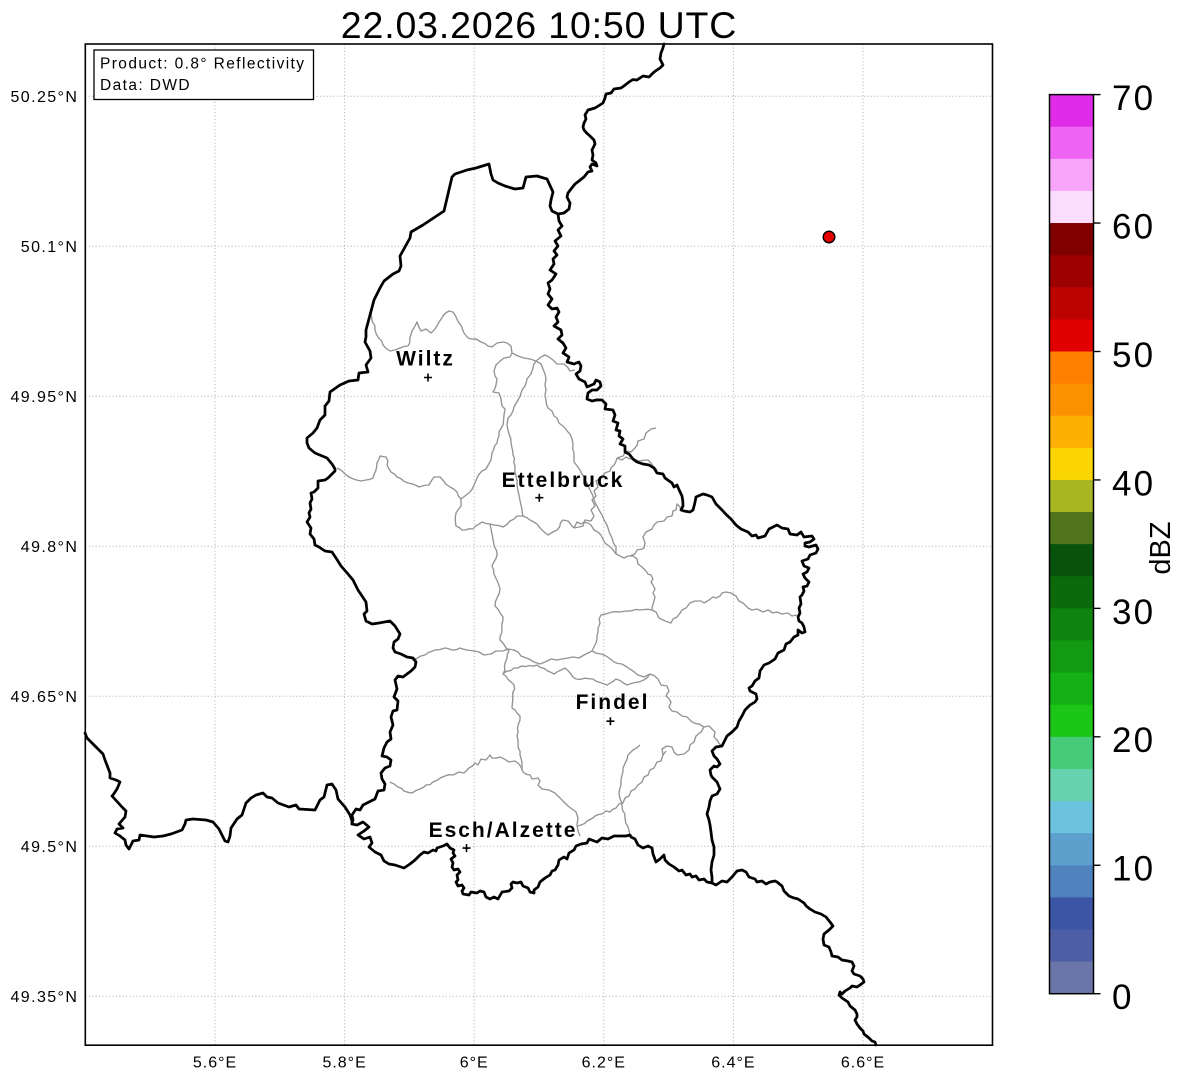 This screenshot has width=1184, height=1081. I want to click on svg-text: Ettelbruck, so click(563, 480).